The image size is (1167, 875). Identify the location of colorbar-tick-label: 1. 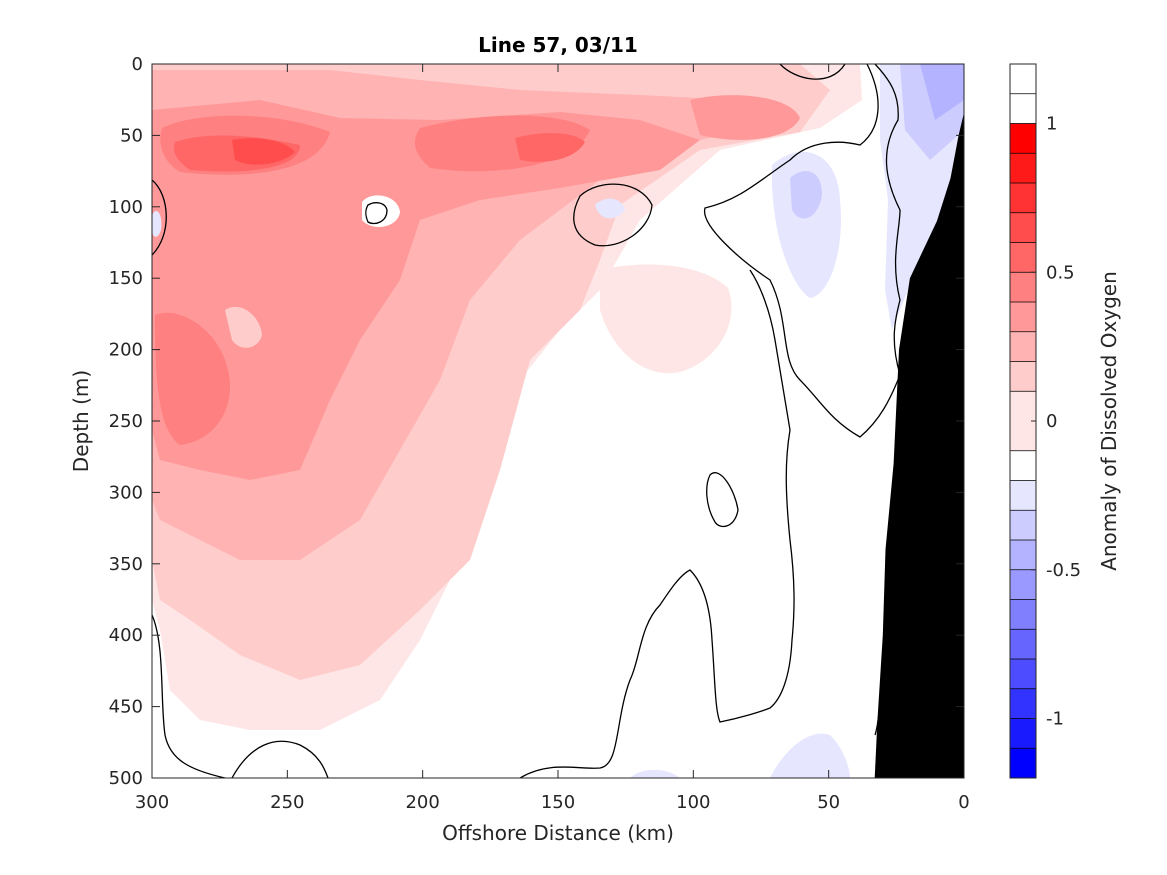
(1051, 124).